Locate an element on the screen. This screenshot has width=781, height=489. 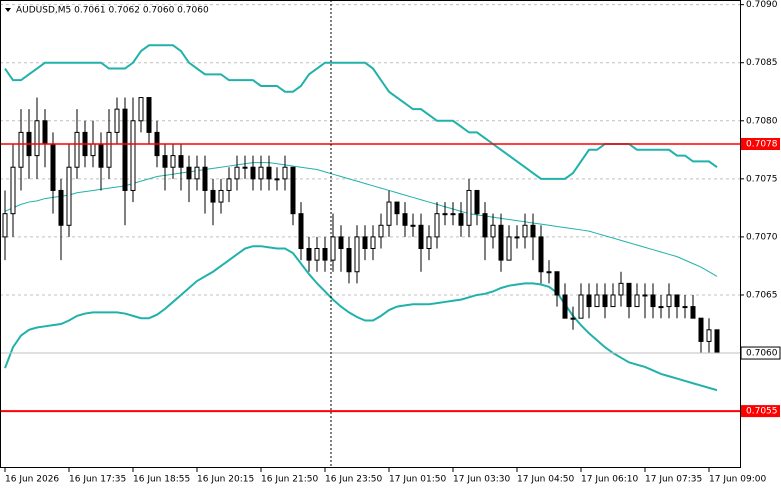
y-tick-label: 0.7065 is located at coordinates (762, 295).